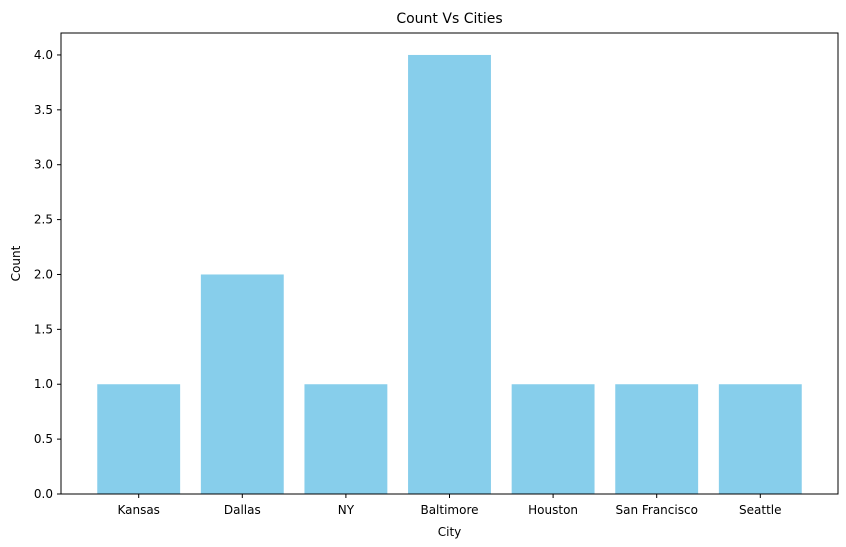  Describe the element at coordinates (450, 532) in the screenshot. I see `x-axis-label: City` at that location.